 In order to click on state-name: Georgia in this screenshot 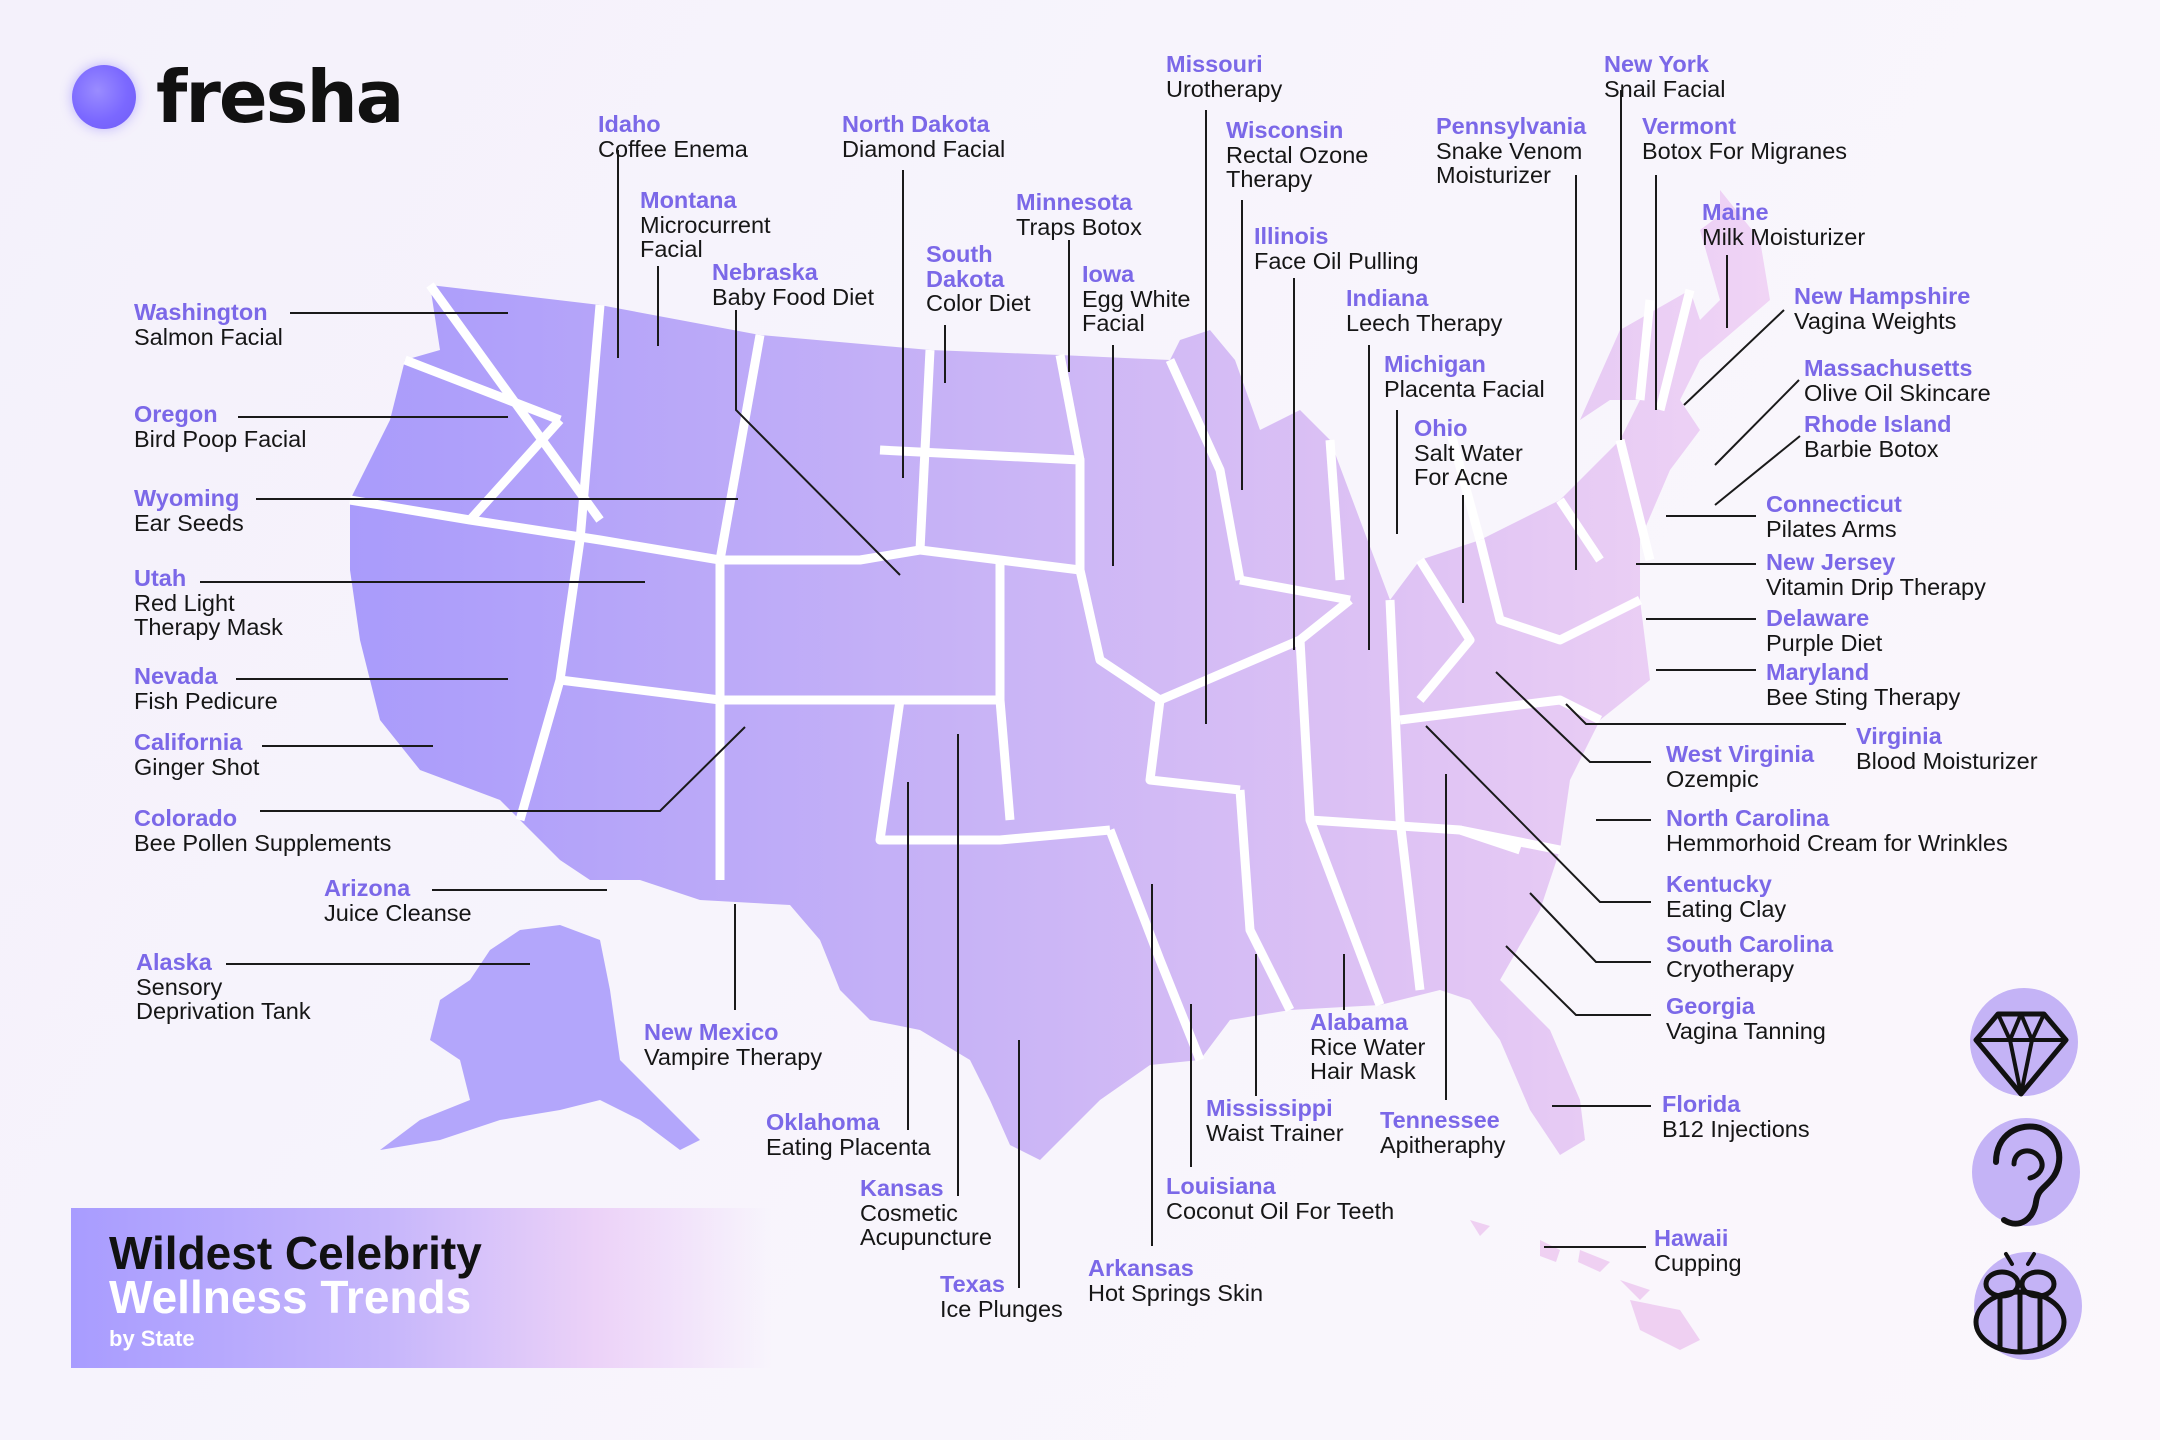, I will do `click(1710, 1006)`.